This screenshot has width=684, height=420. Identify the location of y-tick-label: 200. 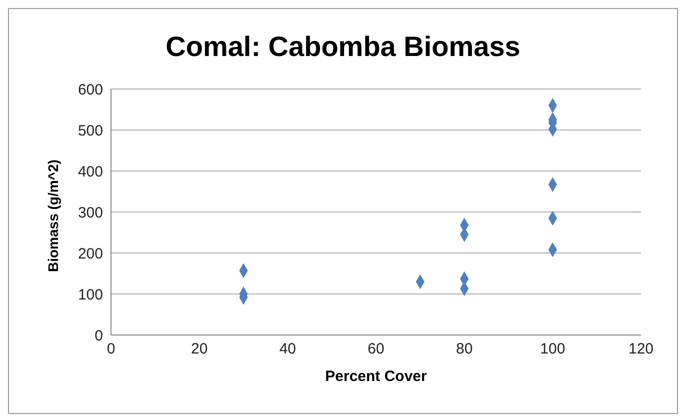
(90, 253).